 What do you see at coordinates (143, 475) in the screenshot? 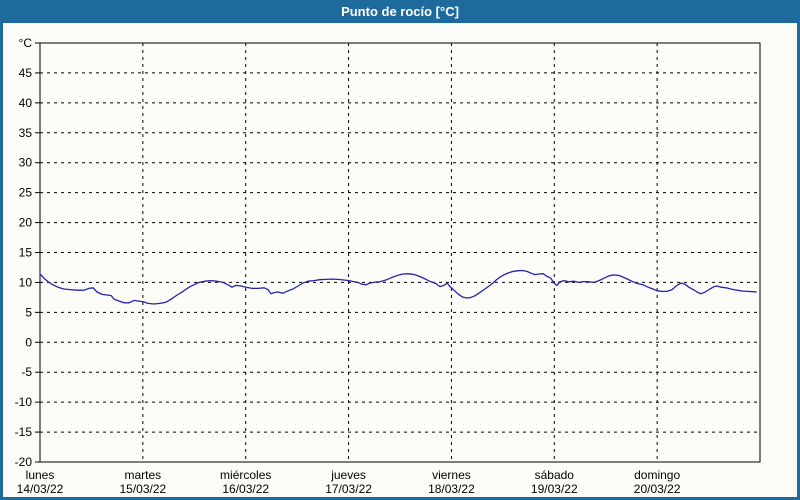
I see `day-name-label: martes` at bounding box center [143, 475].